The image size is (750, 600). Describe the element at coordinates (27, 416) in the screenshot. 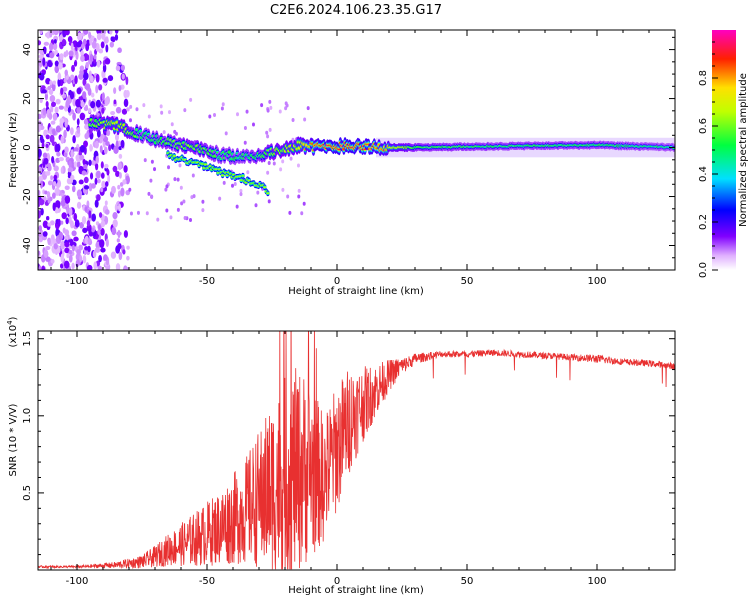

I see `y-tick-label: 1.0` at that location.